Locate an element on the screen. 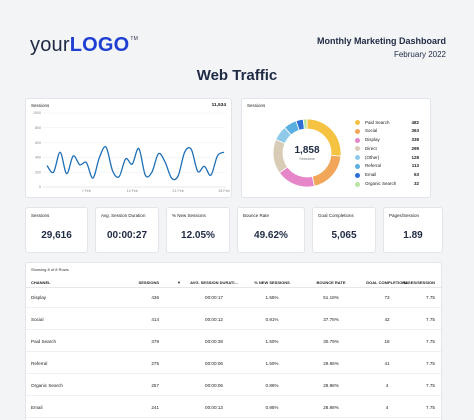  kpi-value: 00:00:27 is located at coordinates (127, 235).